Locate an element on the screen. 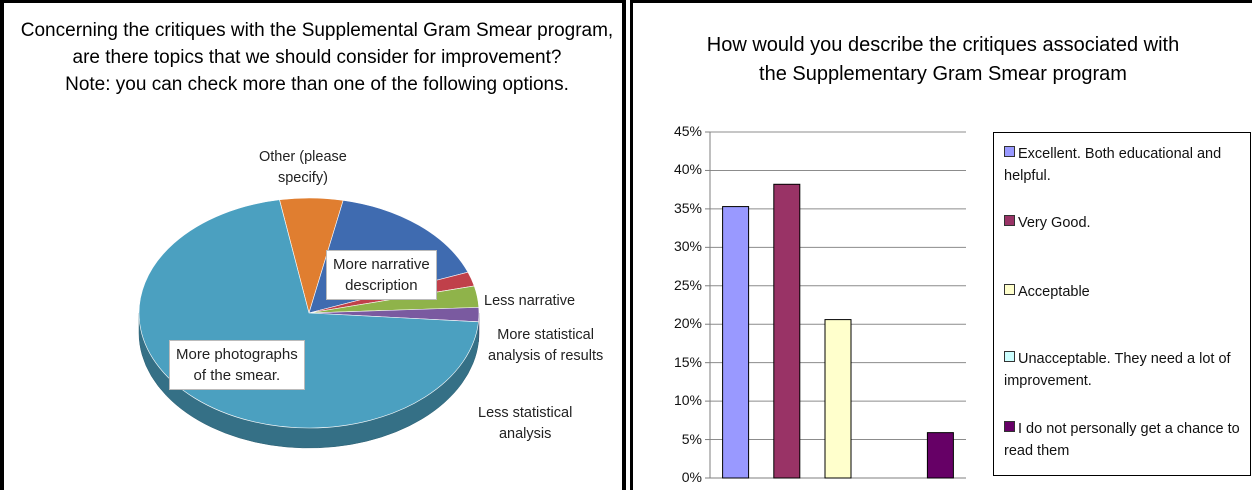 The width and height of the screenshot is (1252, 490). y-tick-label: 10% is located at coordinates (687, 400).